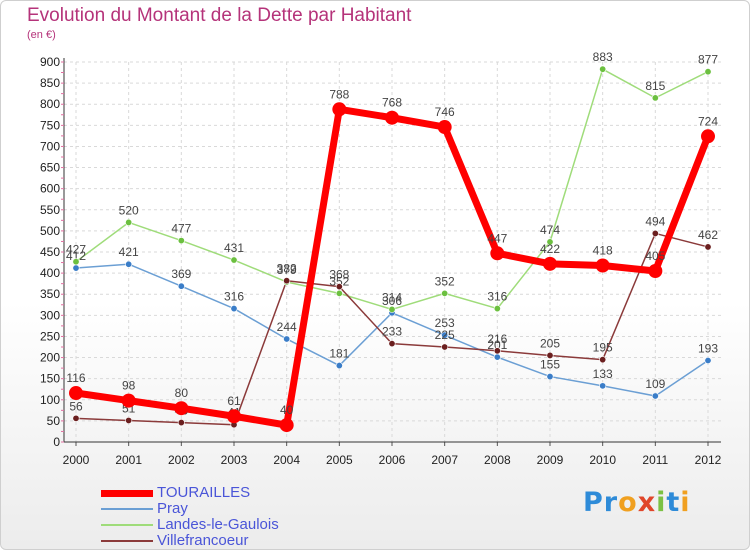  What do you see at coordinates (708, 235) in the screenshot?
I see `data-label: 462` at bounding box center [708, 235].